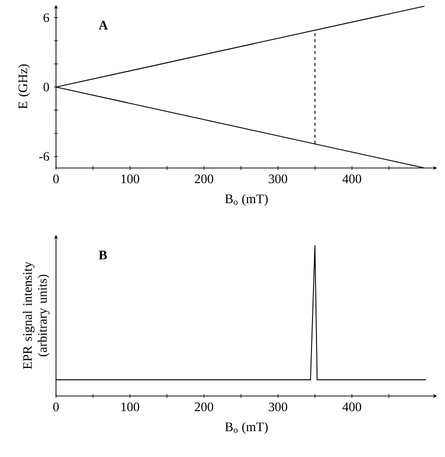  I want to click on y-tick-label: 6, so click(47, 17).